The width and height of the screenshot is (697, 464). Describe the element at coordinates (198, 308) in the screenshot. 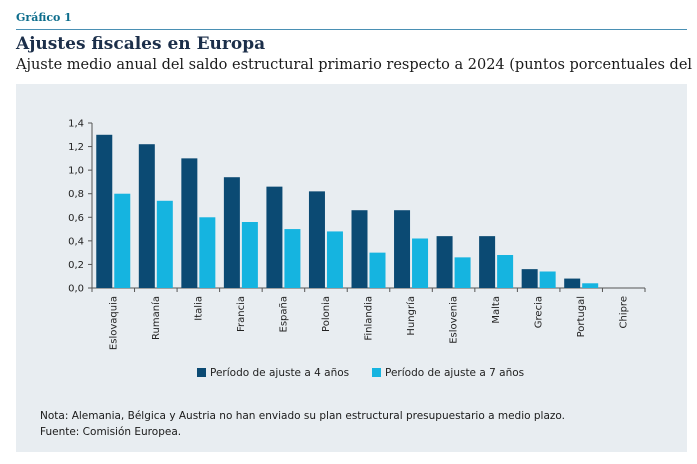

I see `category-label: Italia` at that location.